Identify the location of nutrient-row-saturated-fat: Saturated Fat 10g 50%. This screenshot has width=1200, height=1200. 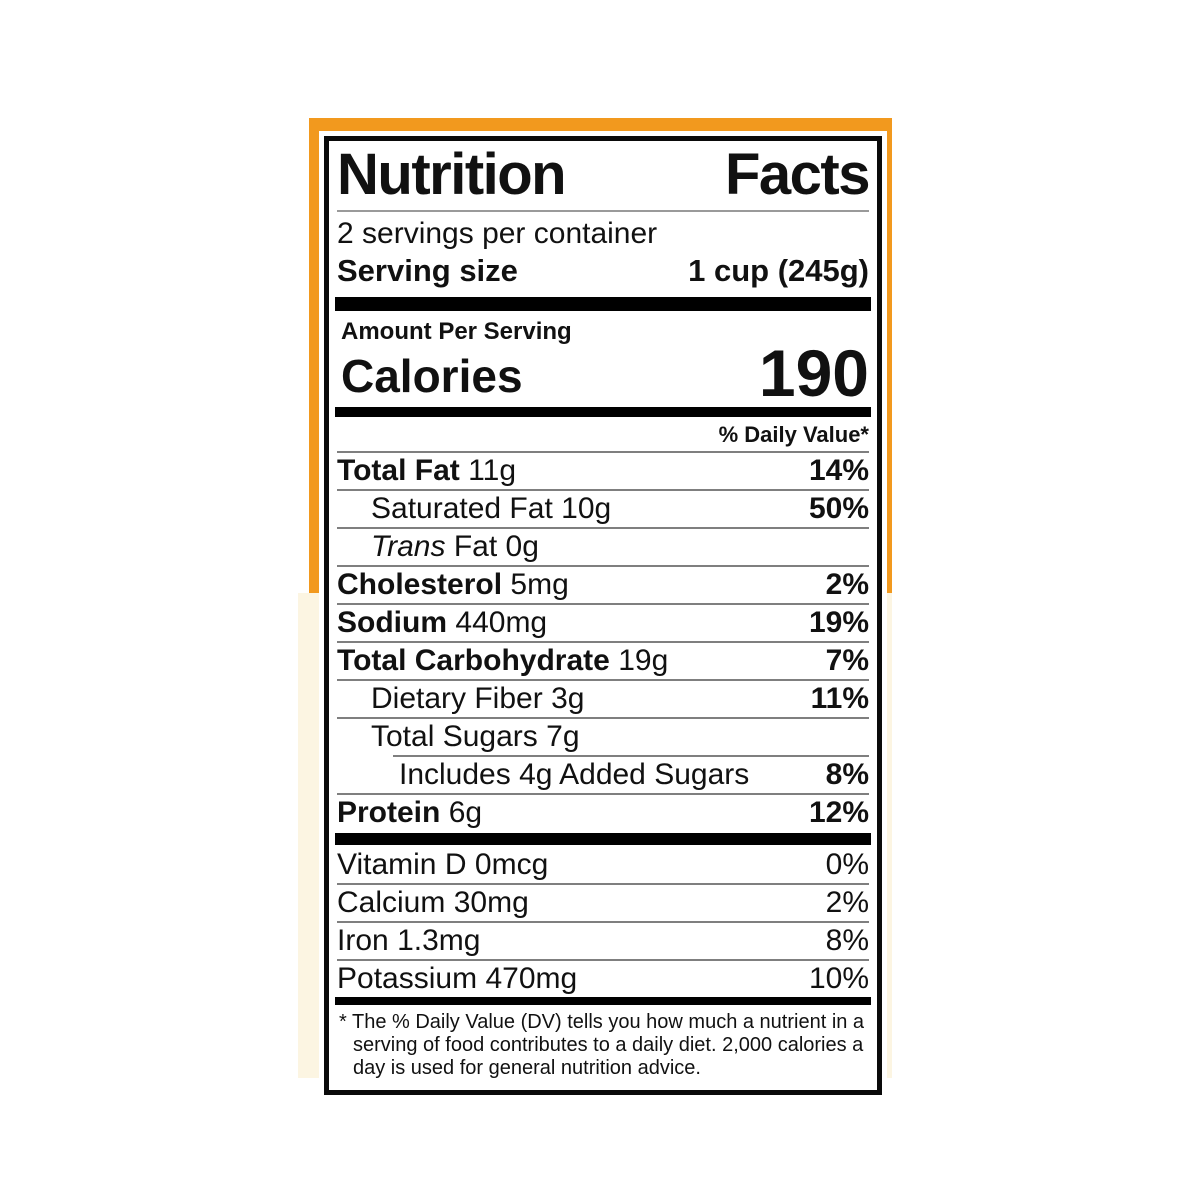
(603, 508).